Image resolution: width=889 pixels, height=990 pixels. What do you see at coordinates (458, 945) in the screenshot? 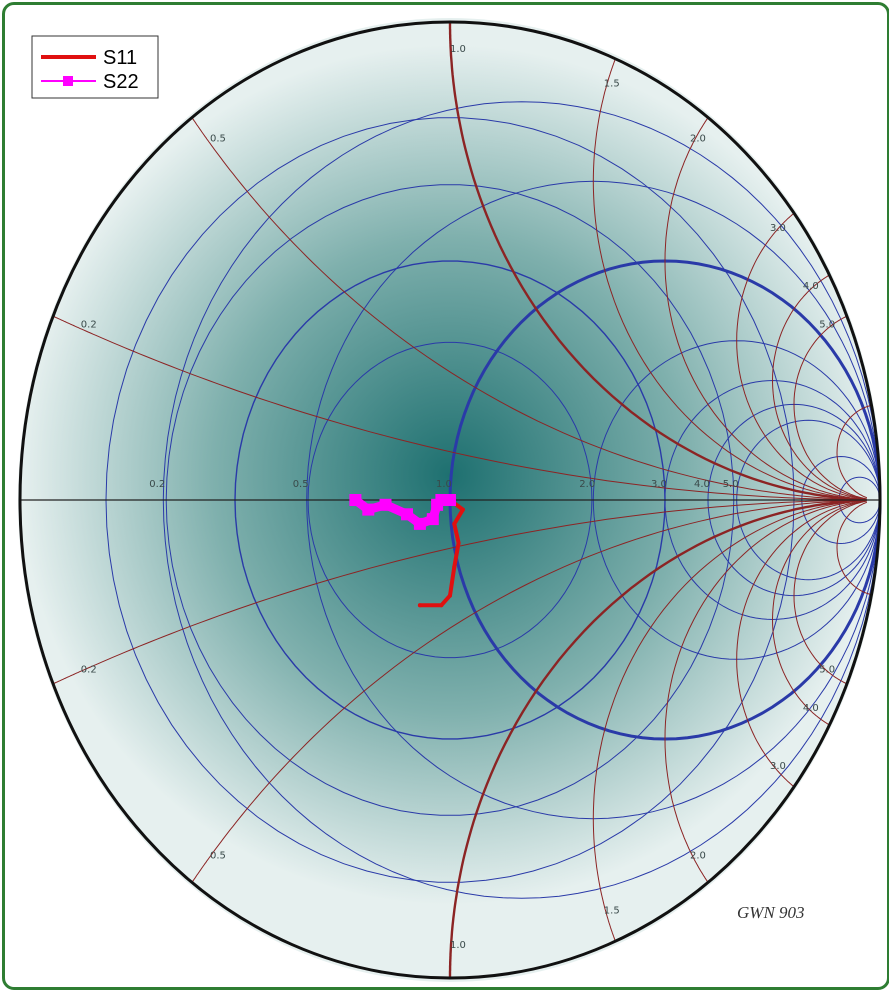
I see `lower-tick-2: 1.0` at bounding box center [458, 945].